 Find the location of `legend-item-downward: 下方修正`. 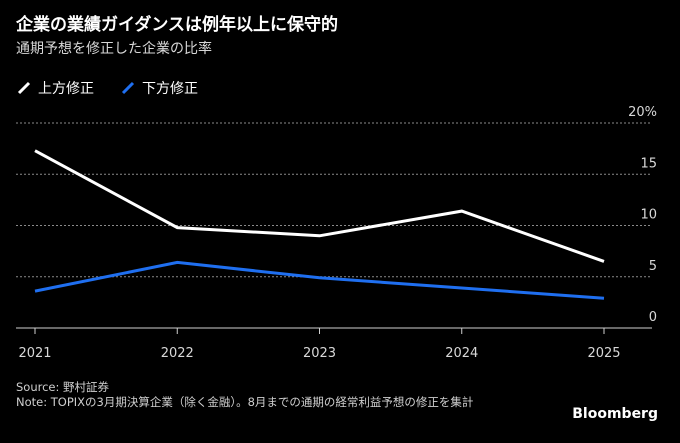

legend-item-downward: 下方修正 is located at coordinates (159, 88).